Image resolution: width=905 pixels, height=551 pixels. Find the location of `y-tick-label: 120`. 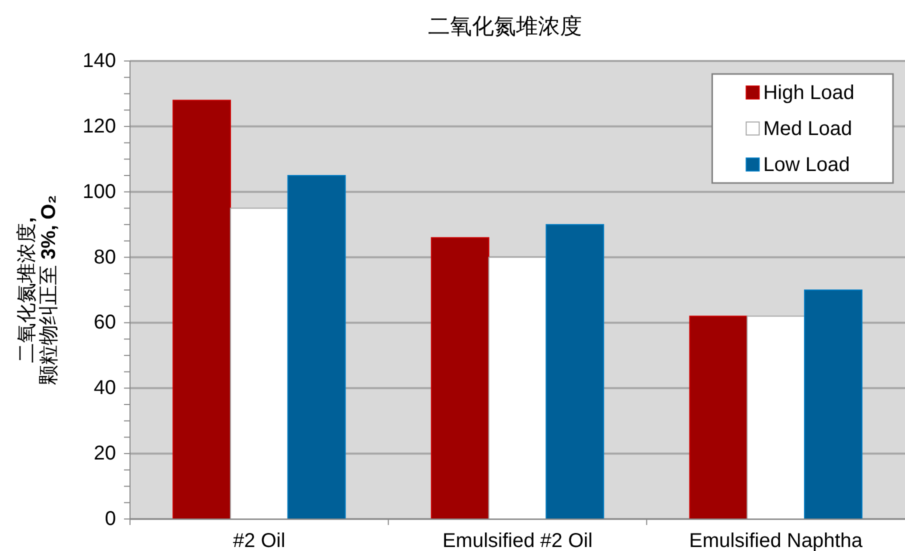

y-tick-label: 120 is located at coordinates (99, 126).